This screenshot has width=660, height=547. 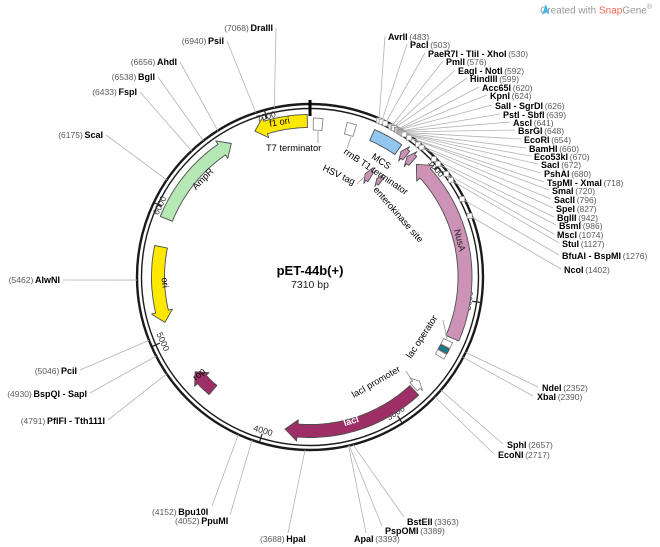 I want to click on enzyme-label-Acc65I: Acc65I (620), so click(x=507, y=88).